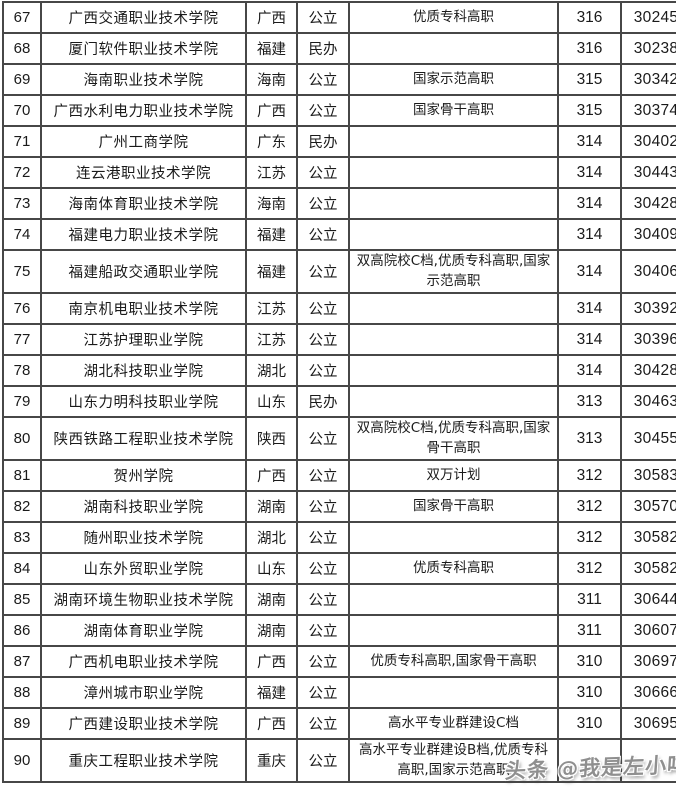 The width and height of the screenshot is (676, 788). What do you see at coordinates (589, 631) in the screenshot?
I see `score-cell: 311` at bounding box center [589, 631].